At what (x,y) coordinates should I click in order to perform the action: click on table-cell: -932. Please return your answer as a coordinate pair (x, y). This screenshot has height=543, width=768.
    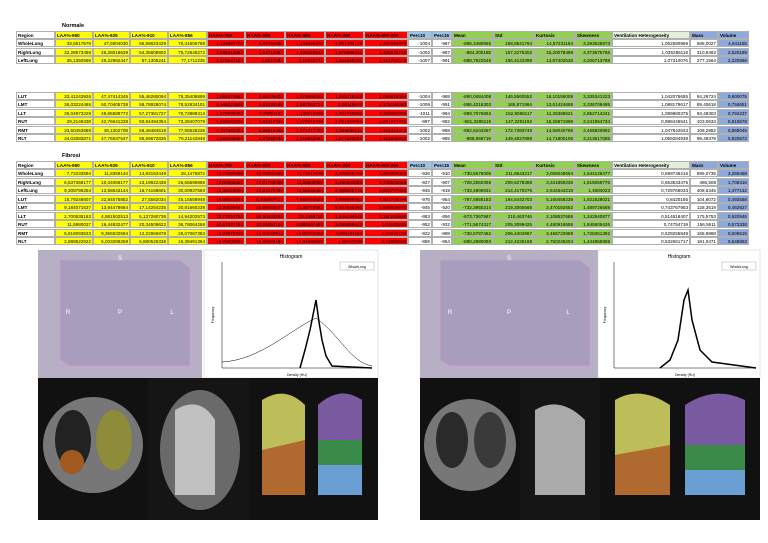
    Looking at the image, I should click on (442, 224).